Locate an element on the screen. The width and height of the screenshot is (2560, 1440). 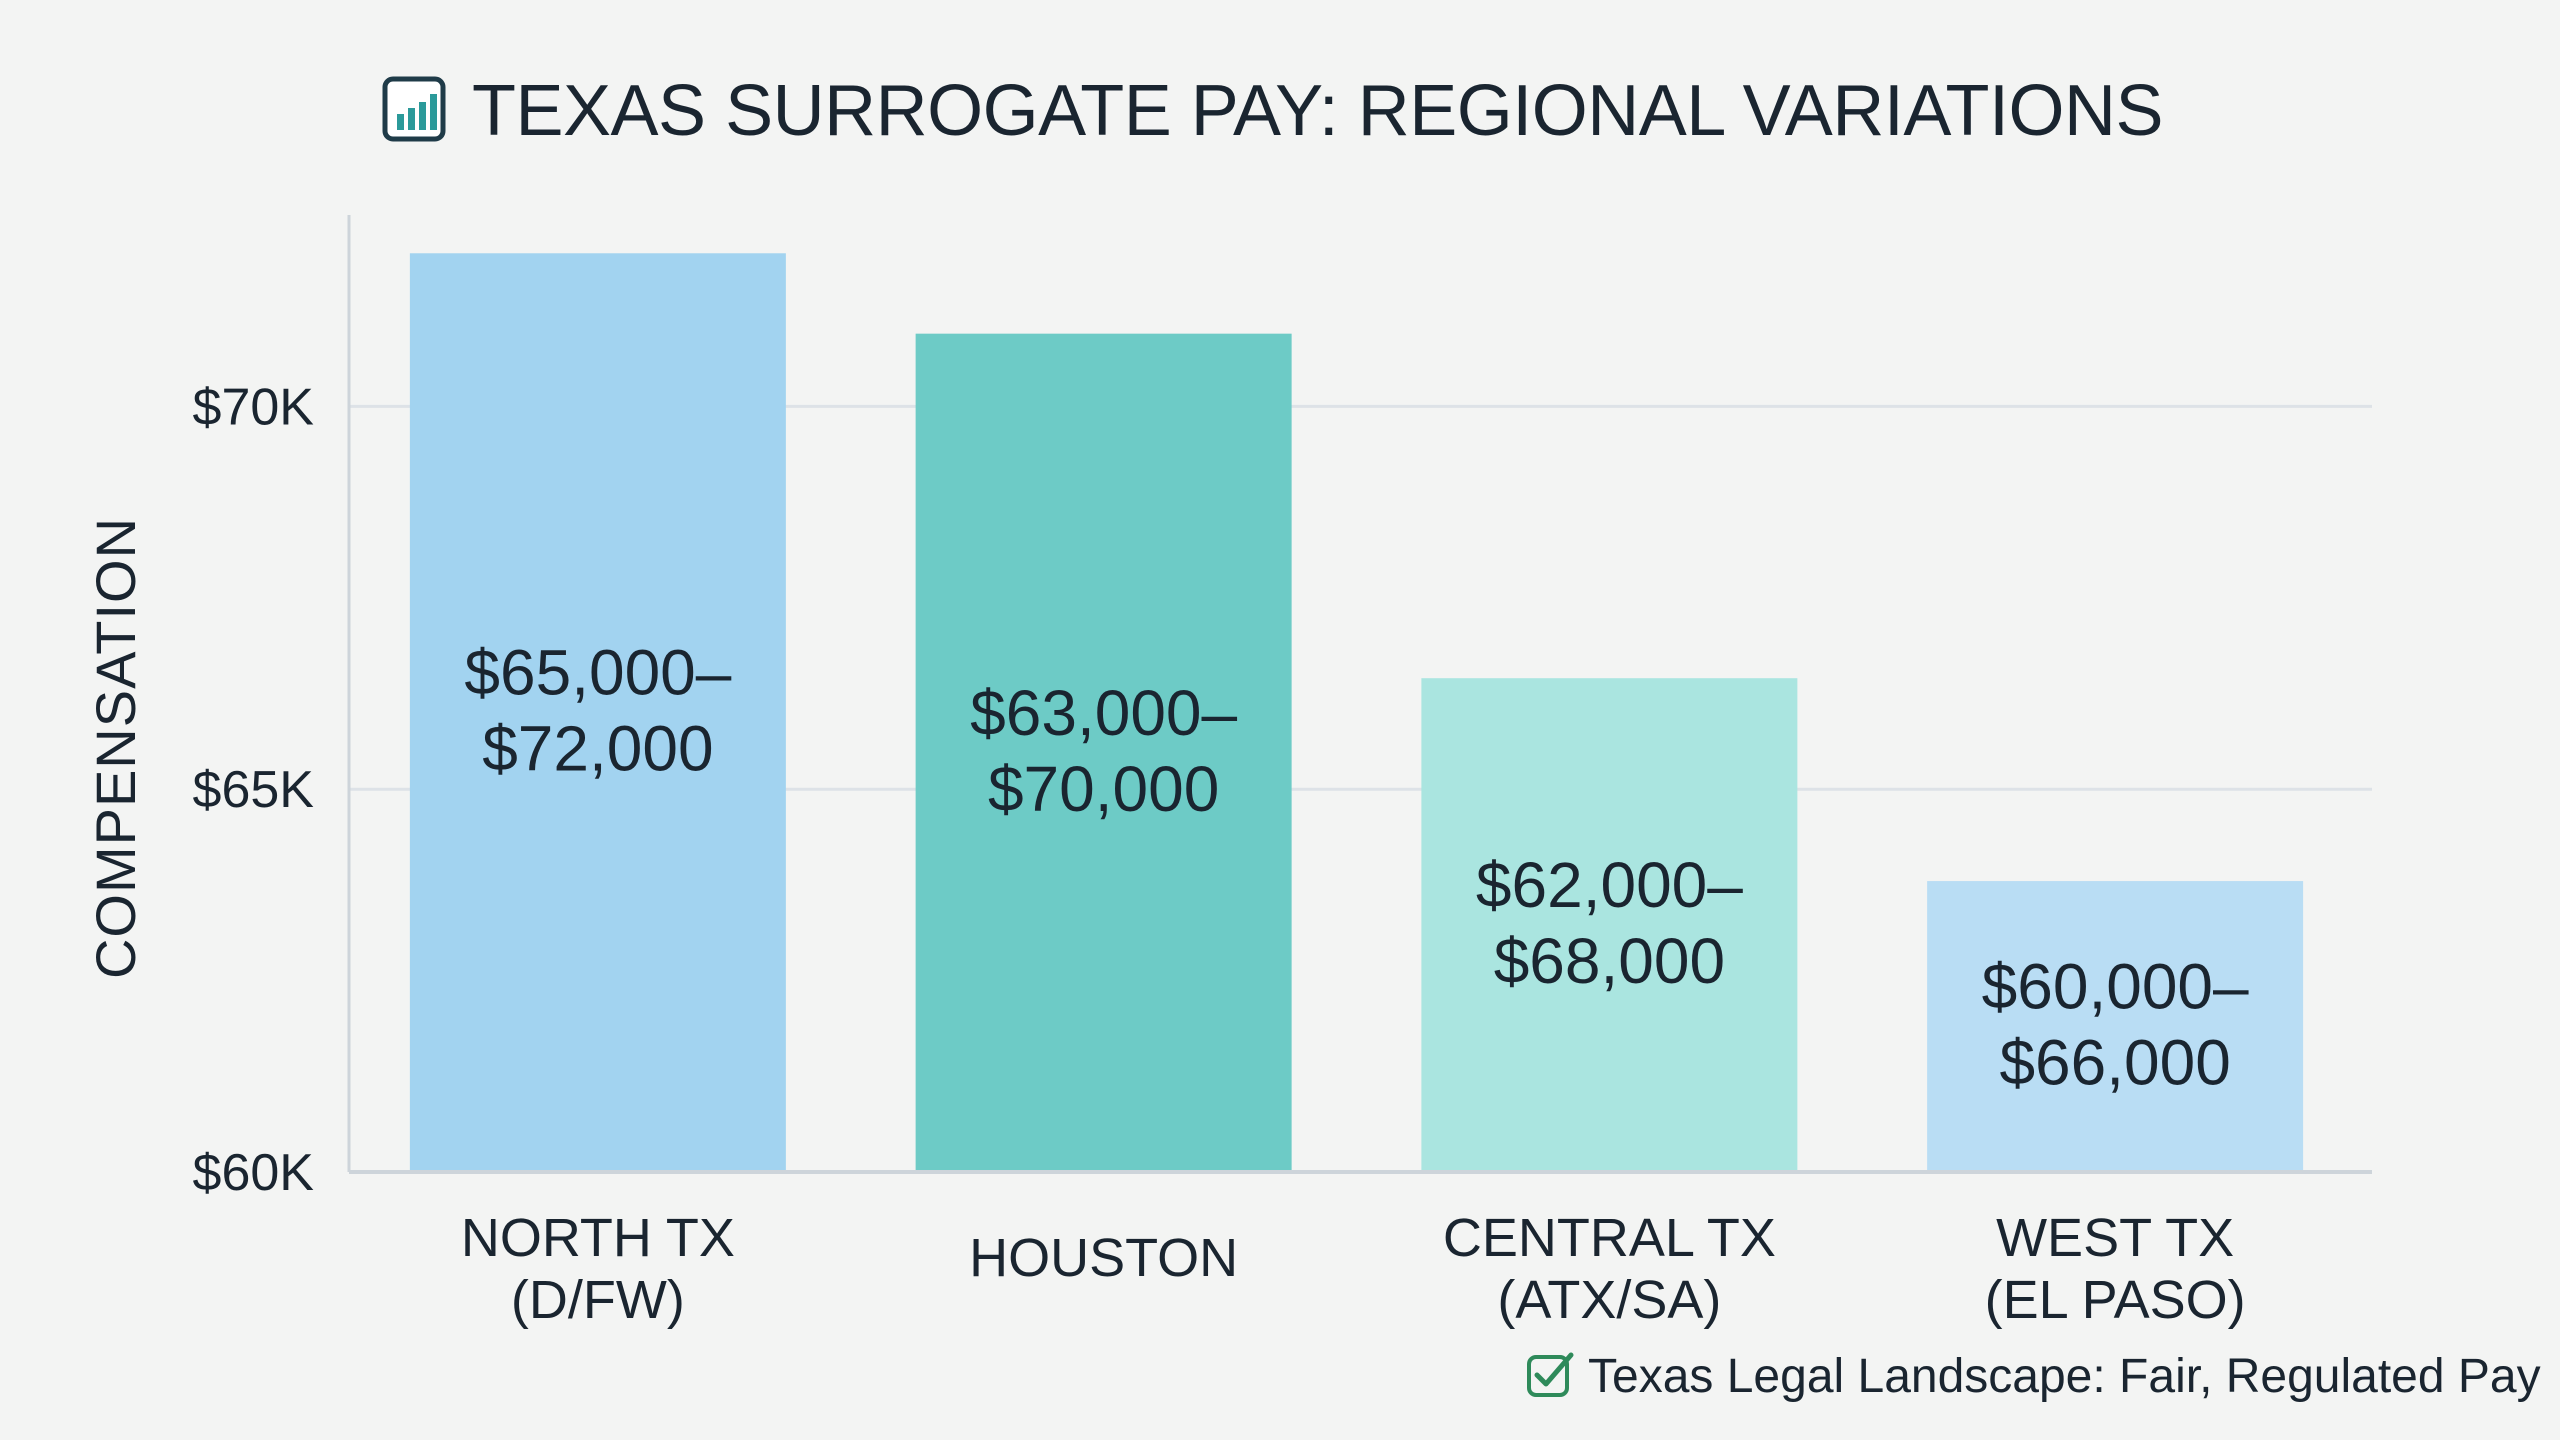
data-label-3: $62,000– $68,000 is located at coordinates (1609, 923).